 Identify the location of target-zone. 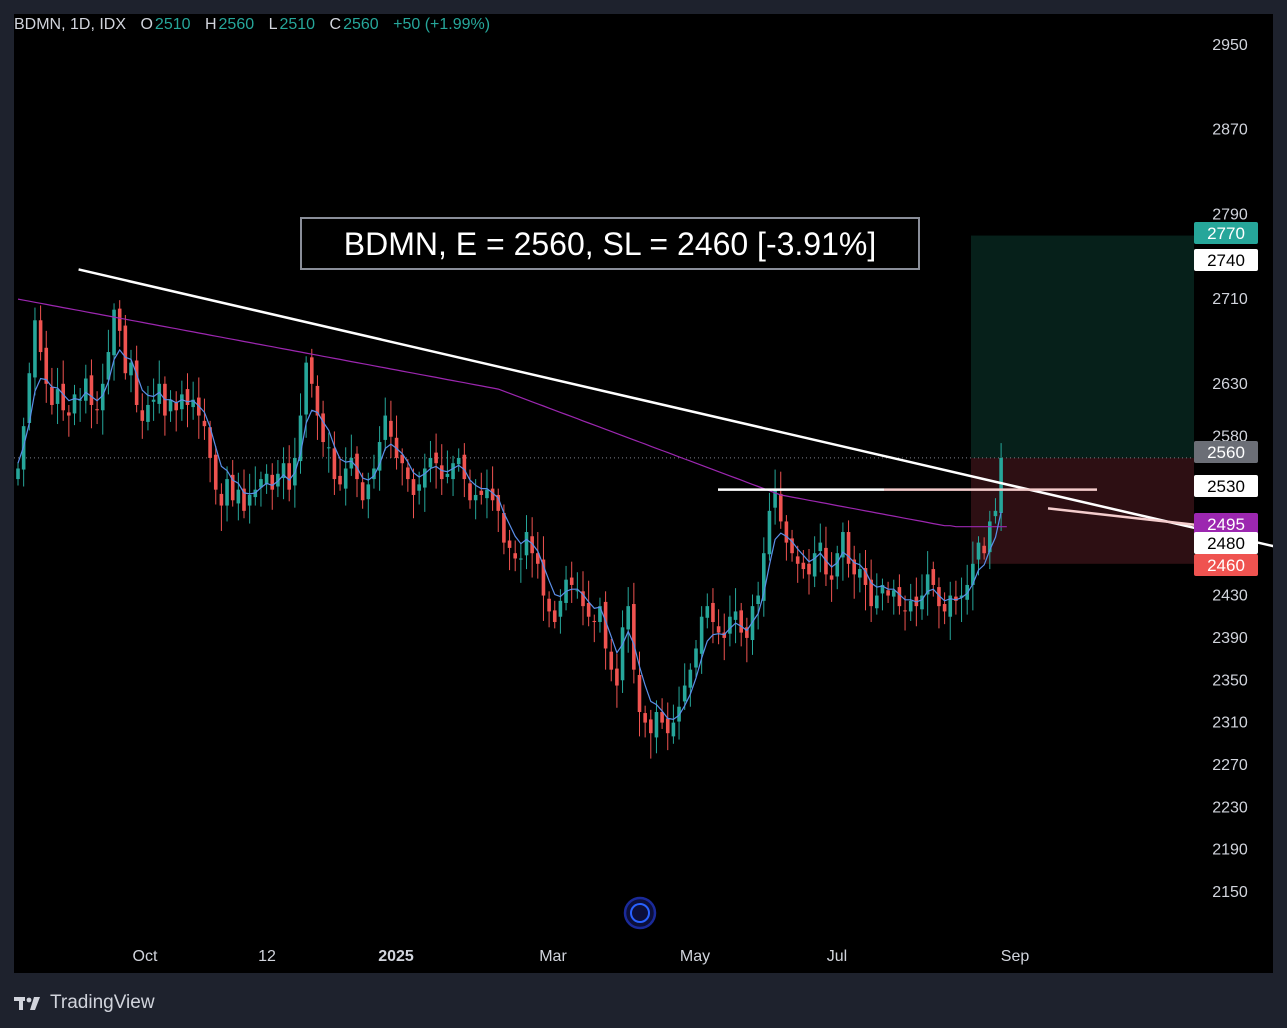
(1082, 346).